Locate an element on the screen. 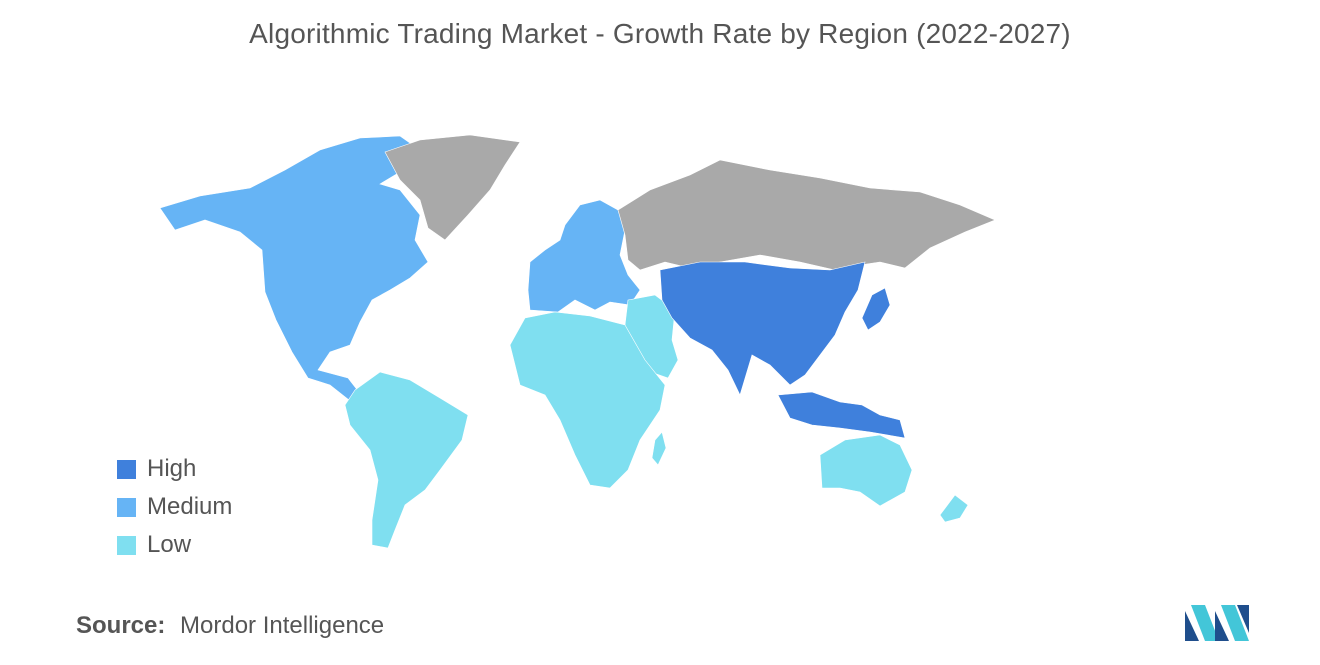 This screenshot has width=1320, height=665. legend-swatch-high is located at coordinates (126, 469).